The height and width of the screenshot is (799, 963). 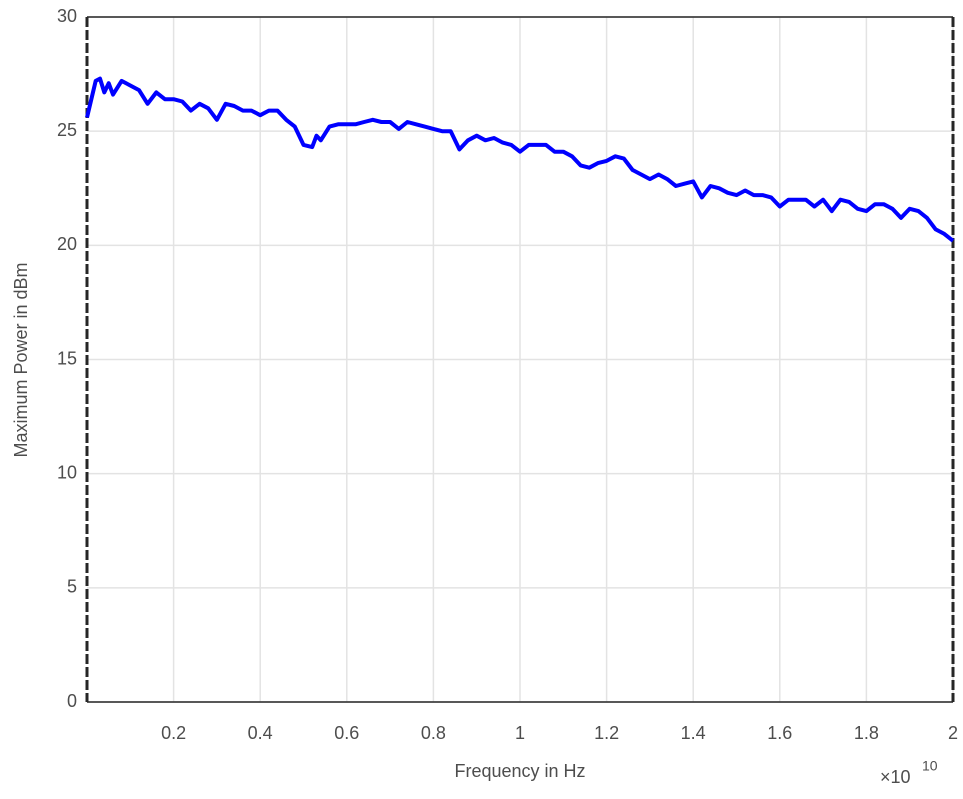 I want to click on y-tick-label: 10, so click(x=67, y=472).